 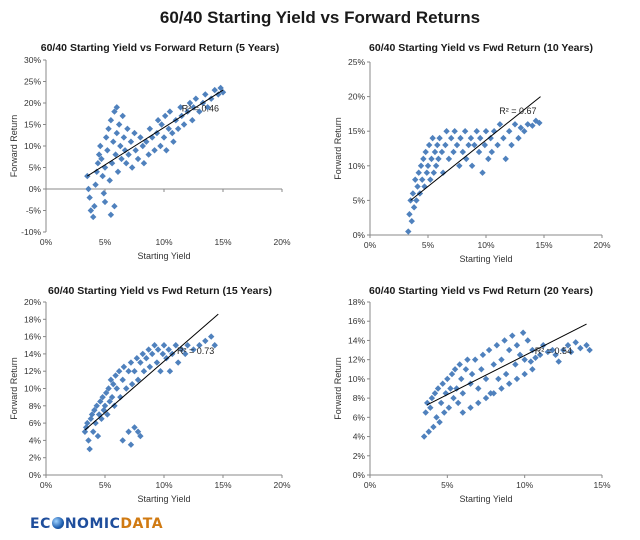 I want to click on x-tick-label: 10%, so click(x=524, y=485).